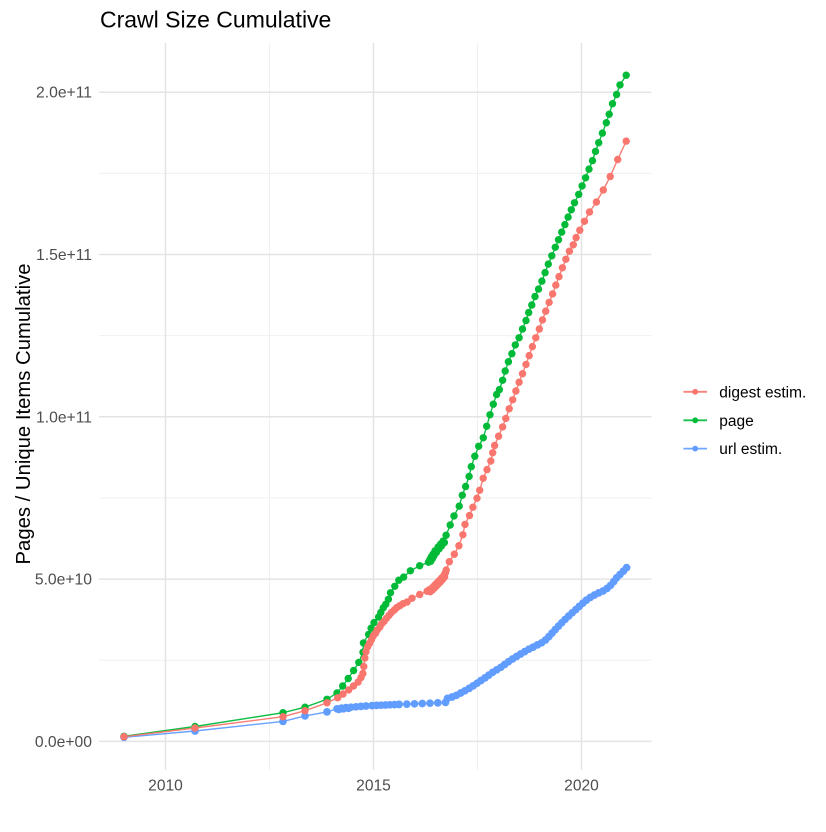 The height and width of the screenshot is (832, 826). Describe the element at coordinates (736, 421) in the screenshot. I see `svg-text: page` at that location.